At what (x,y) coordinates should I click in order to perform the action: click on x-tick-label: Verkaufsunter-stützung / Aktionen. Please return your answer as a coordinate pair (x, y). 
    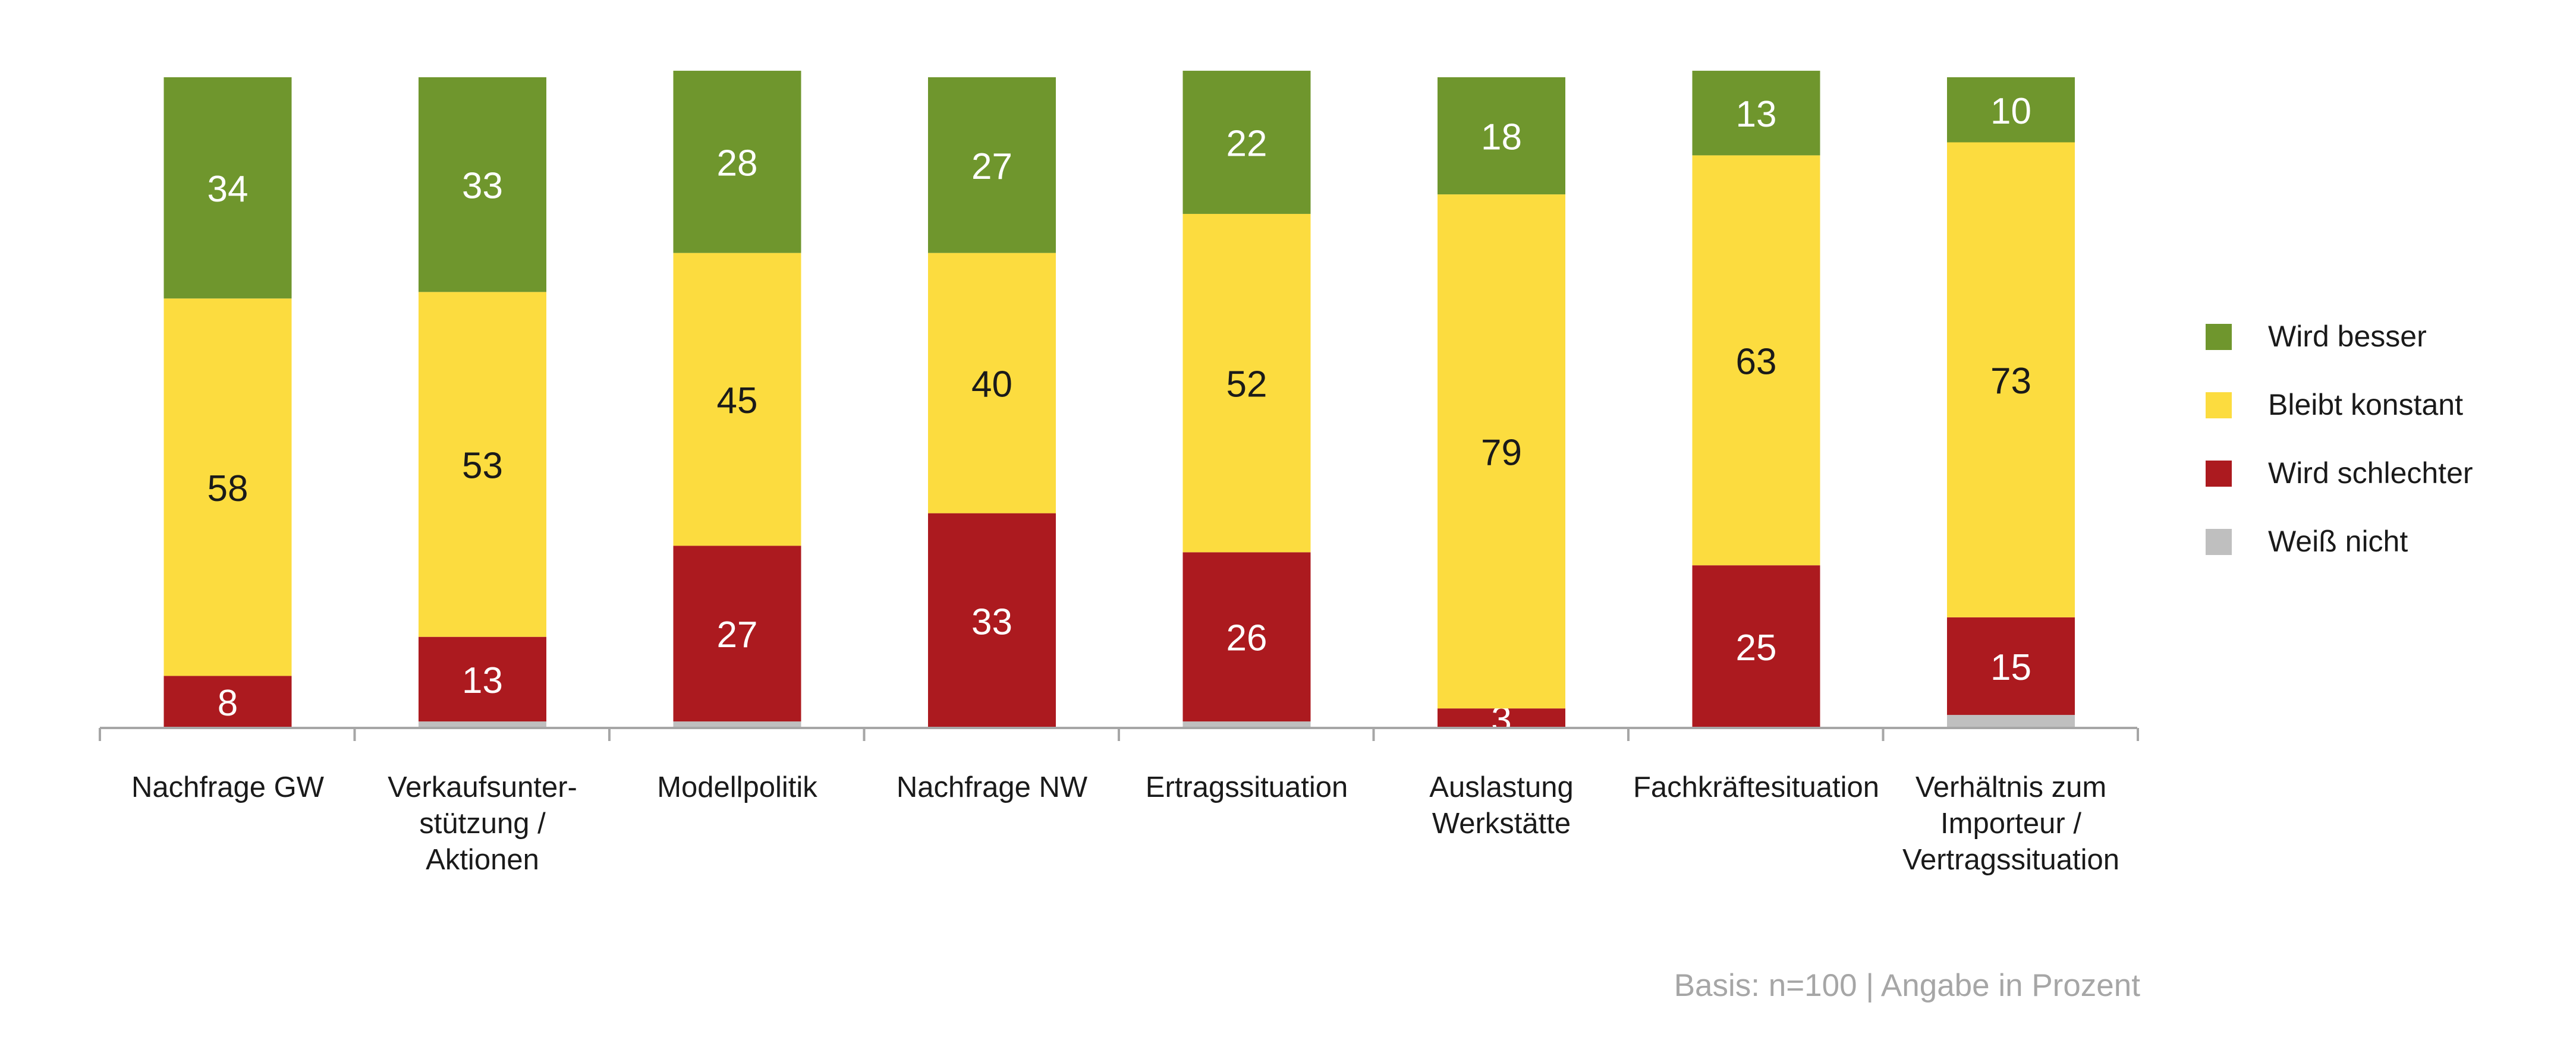
    Looking at the image, I should click on (482, 823).